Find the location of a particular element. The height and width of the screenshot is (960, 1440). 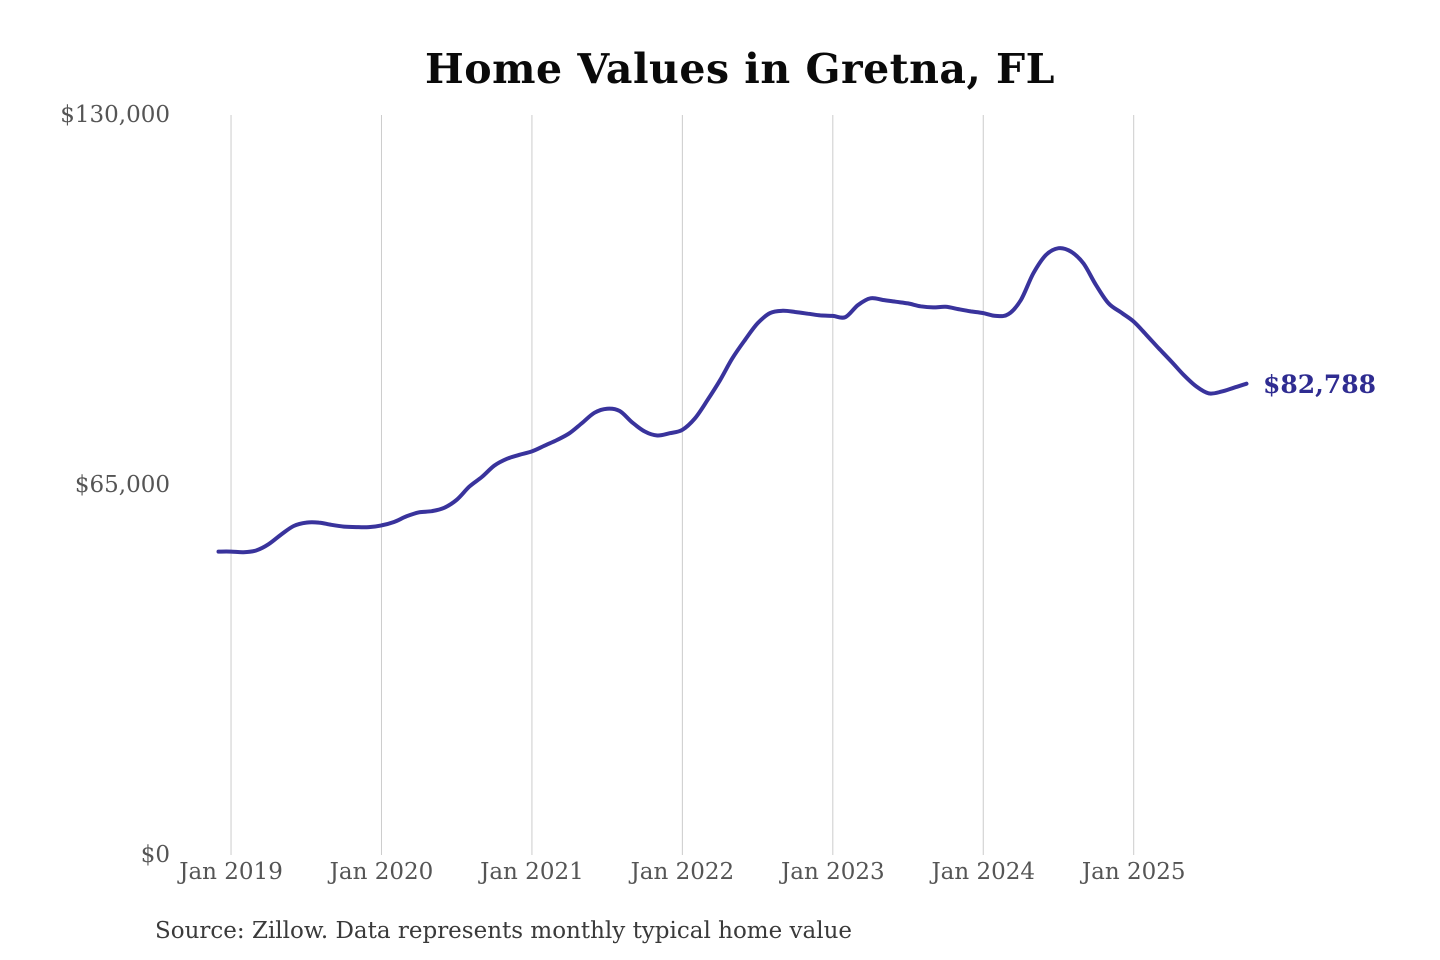

x-tick-label: Jan 2024 is located at coordinates (983, 872).